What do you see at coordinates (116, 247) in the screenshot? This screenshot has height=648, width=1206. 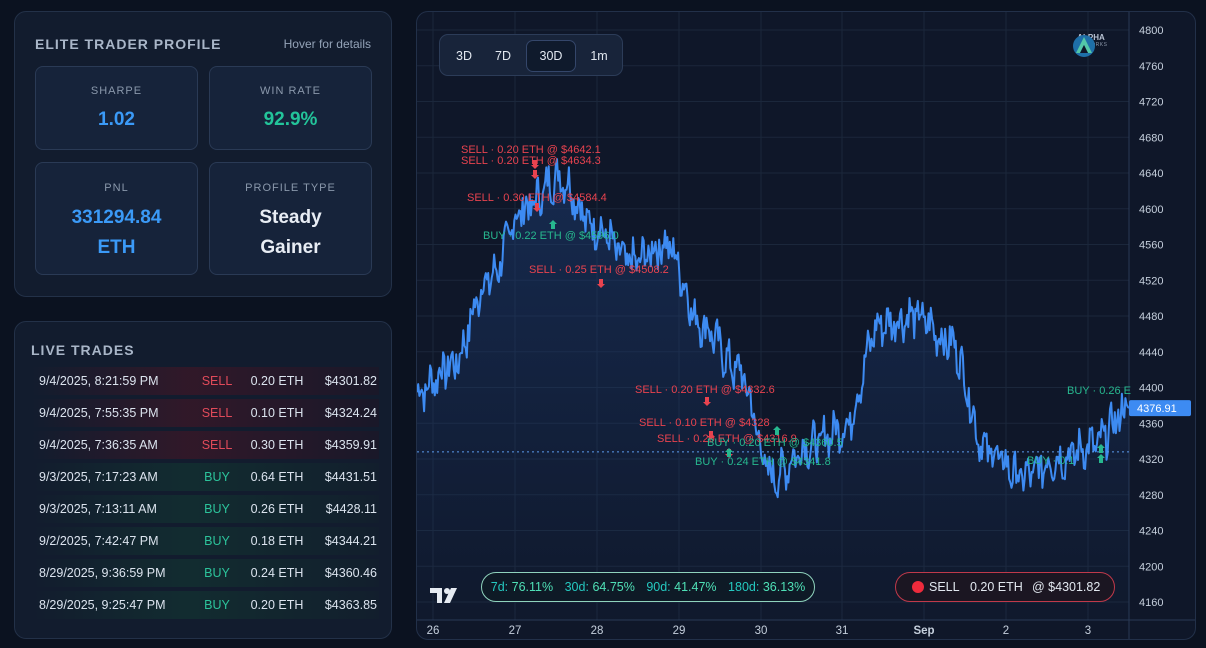 I see `pnl-unit: ETH` at bounding box center [116, 247].